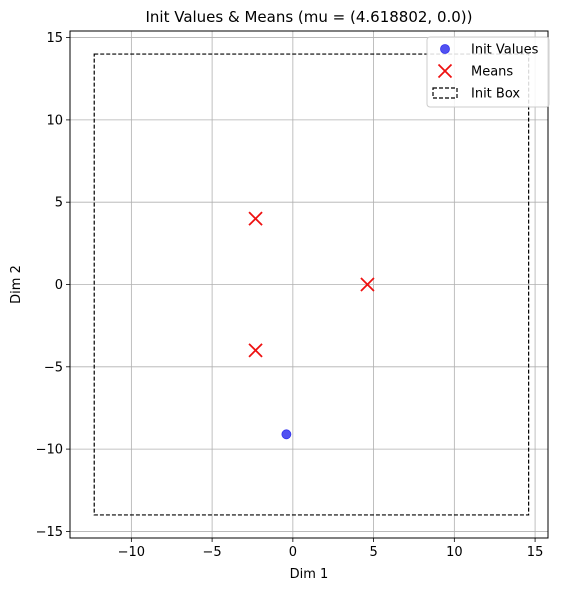  Describe the element at coordinates (535, 552) in the screenshot. I see `x-tick-label: 15` at that location.